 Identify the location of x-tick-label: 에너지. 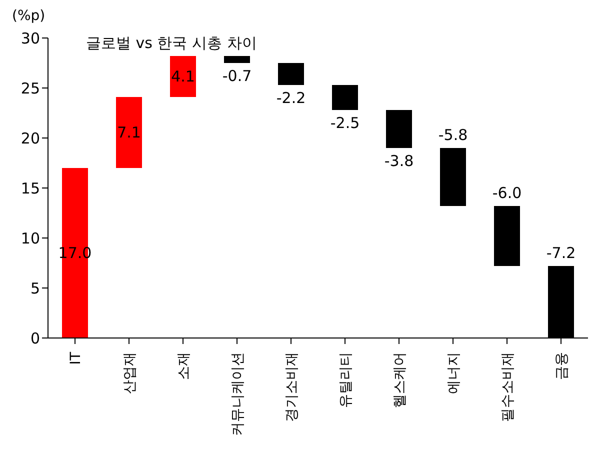
(454, 373).